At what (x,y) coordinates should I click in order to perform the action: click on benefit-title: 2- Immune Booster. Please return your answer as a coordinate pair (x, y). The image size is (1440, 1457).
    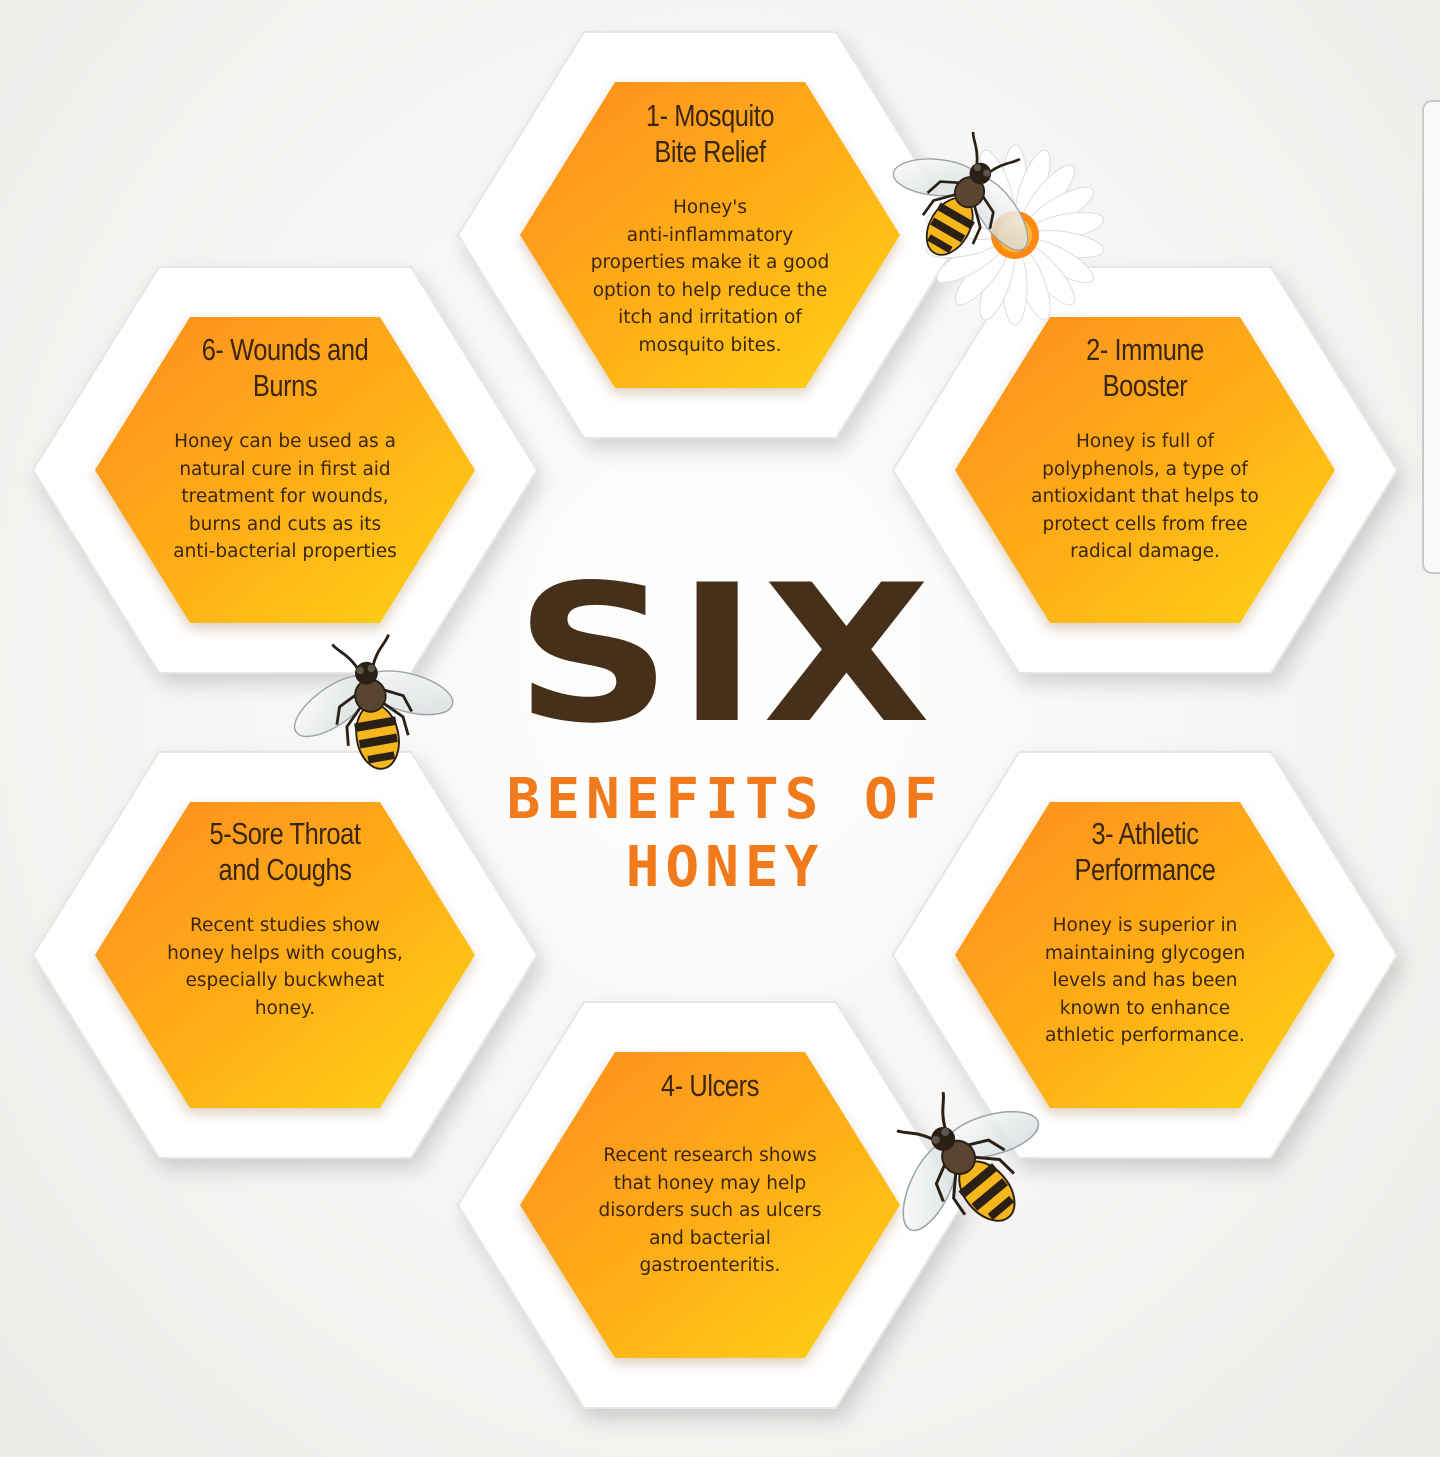
    Looking at the image, I should click on (1145, 367).